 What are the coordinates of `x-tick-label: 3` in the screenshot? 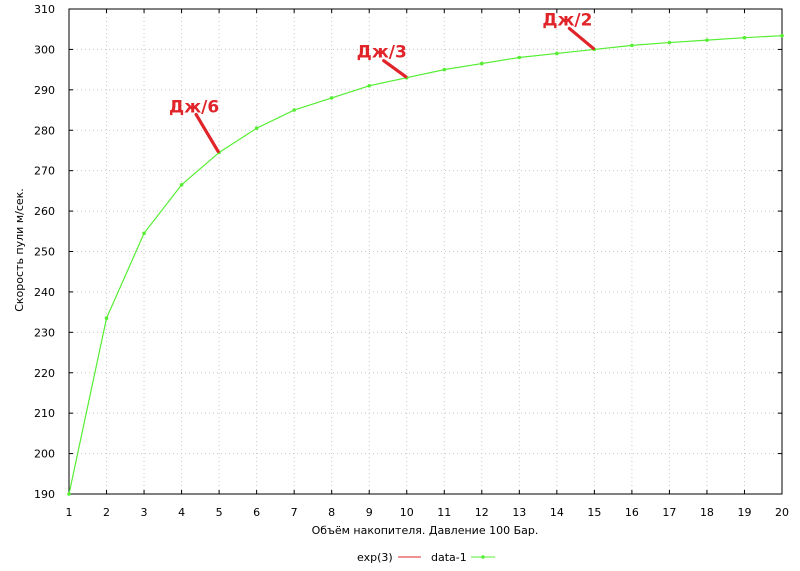 It's located at (144, 512).